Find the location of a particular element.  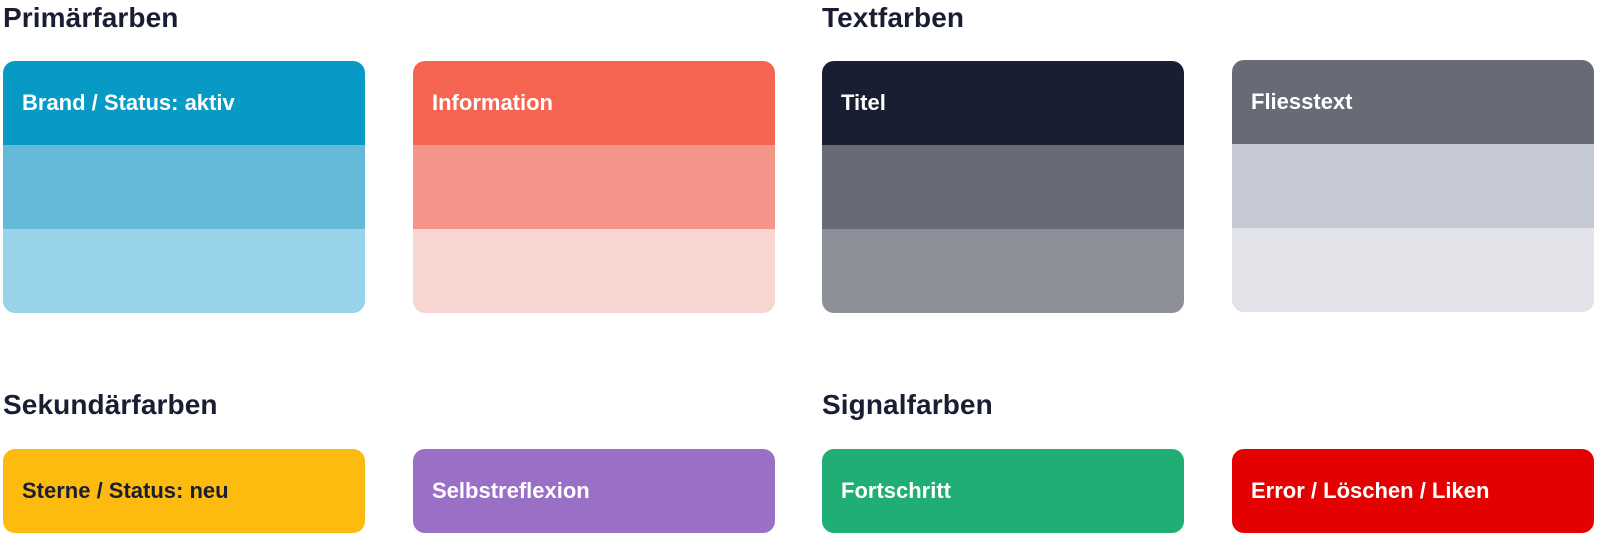

swatch-fliesstext-base: Fliesstext is located at coordinates (1413, 102).